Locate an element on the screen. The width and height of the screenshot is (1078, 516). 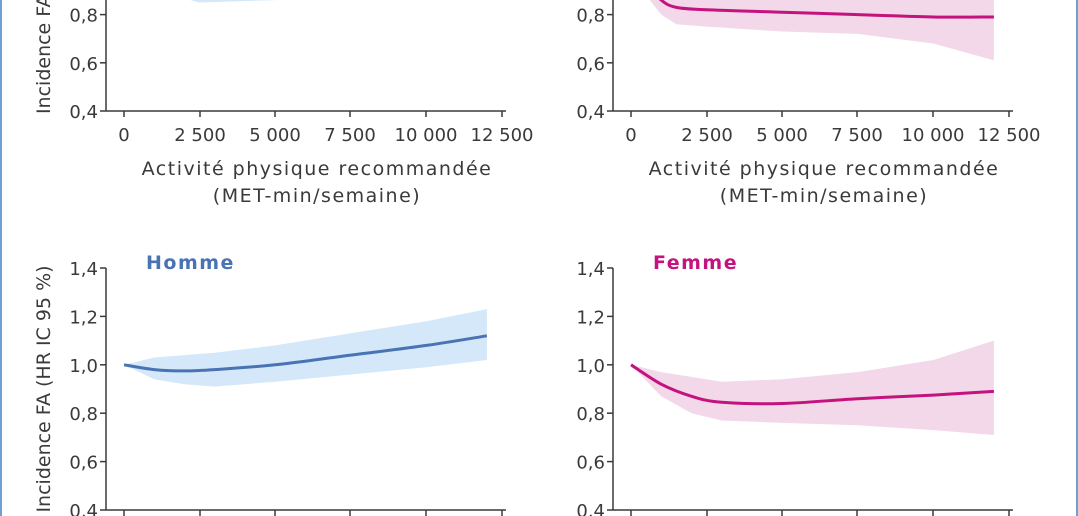
panel-title: Femme is located at coordinates (695, 263).